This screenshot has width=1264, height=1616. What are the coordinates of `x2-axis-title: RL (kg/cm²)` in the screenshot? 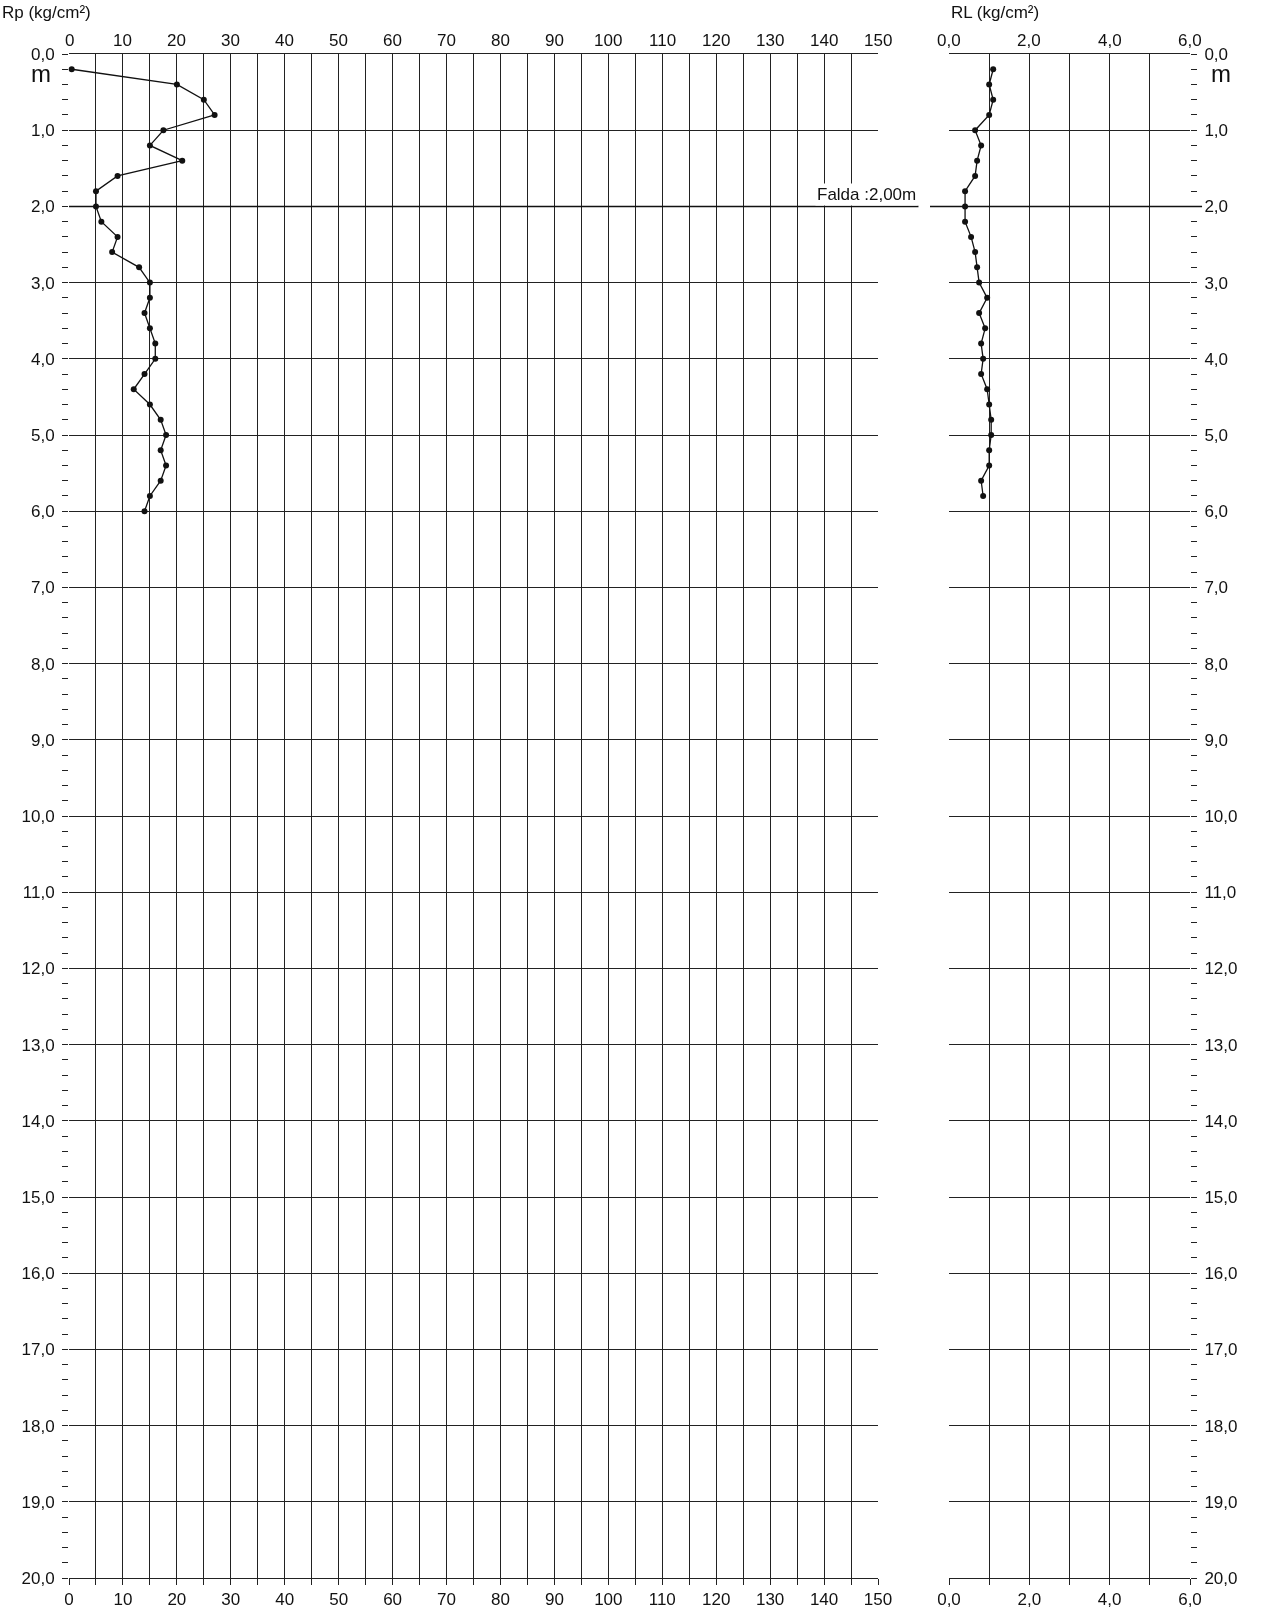 It's located at (995, 12).